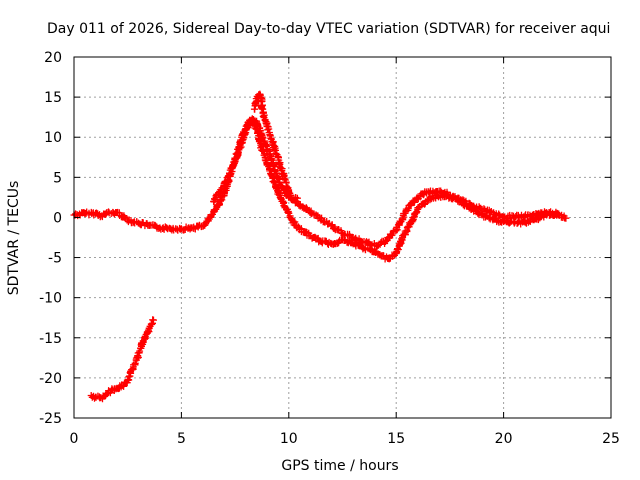 The image size is (640, 480). I want to click on x-axis-label: GPS time / hours, so click(339, 466).